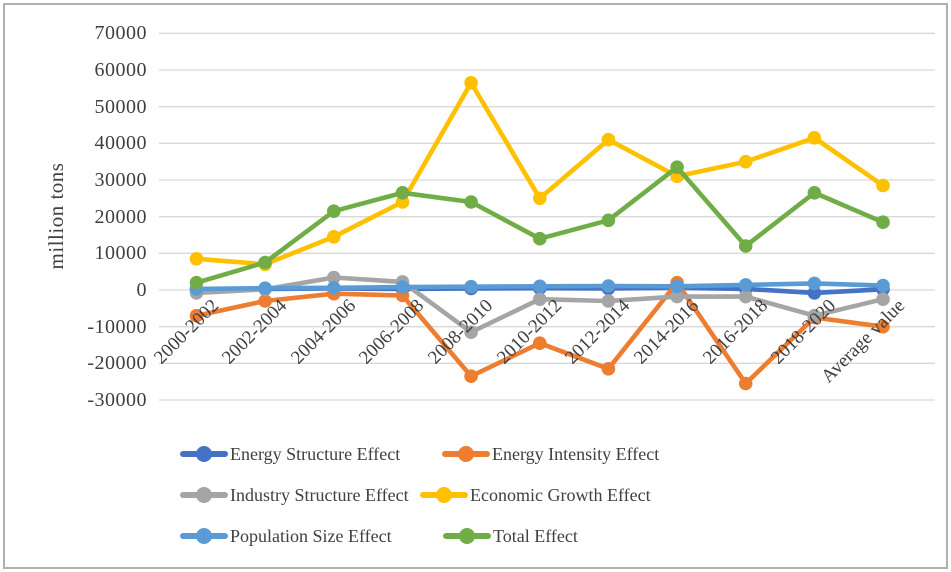  Describe the element at coordinates (576, 454) in the screenshot. I see `legend-label-energy-intensity-effect: Energy Intensity Effect` at that location.